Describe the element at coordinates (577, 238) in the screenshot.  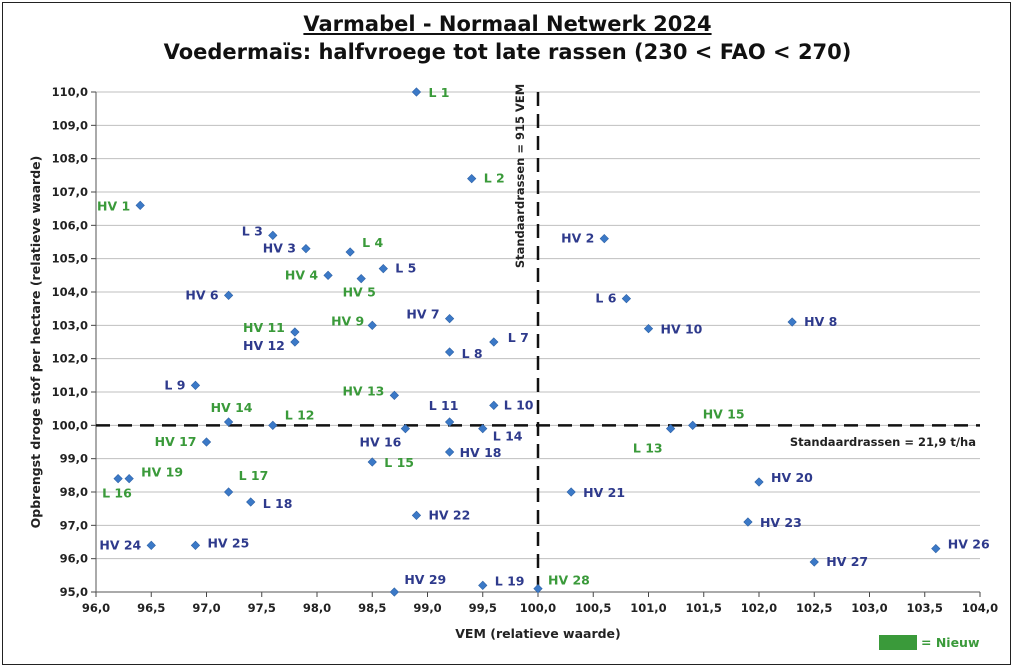
I see `data-label-hv-2: HV 2` at that location.